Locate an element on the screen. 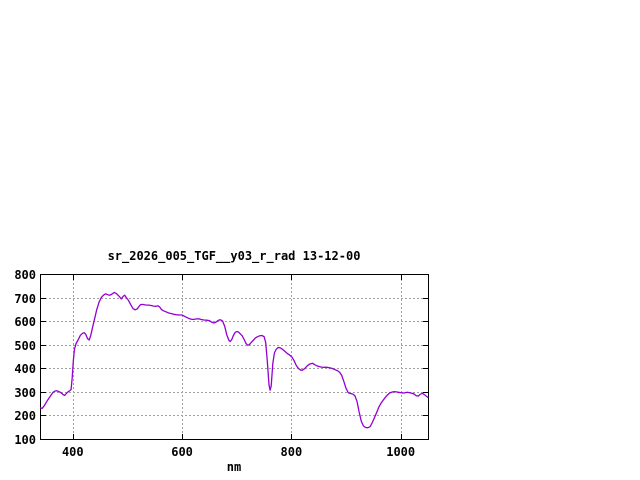 The width and height of the screenshot is (640, 480). y-tick-label: 100 is located at coordinates (25, 440).